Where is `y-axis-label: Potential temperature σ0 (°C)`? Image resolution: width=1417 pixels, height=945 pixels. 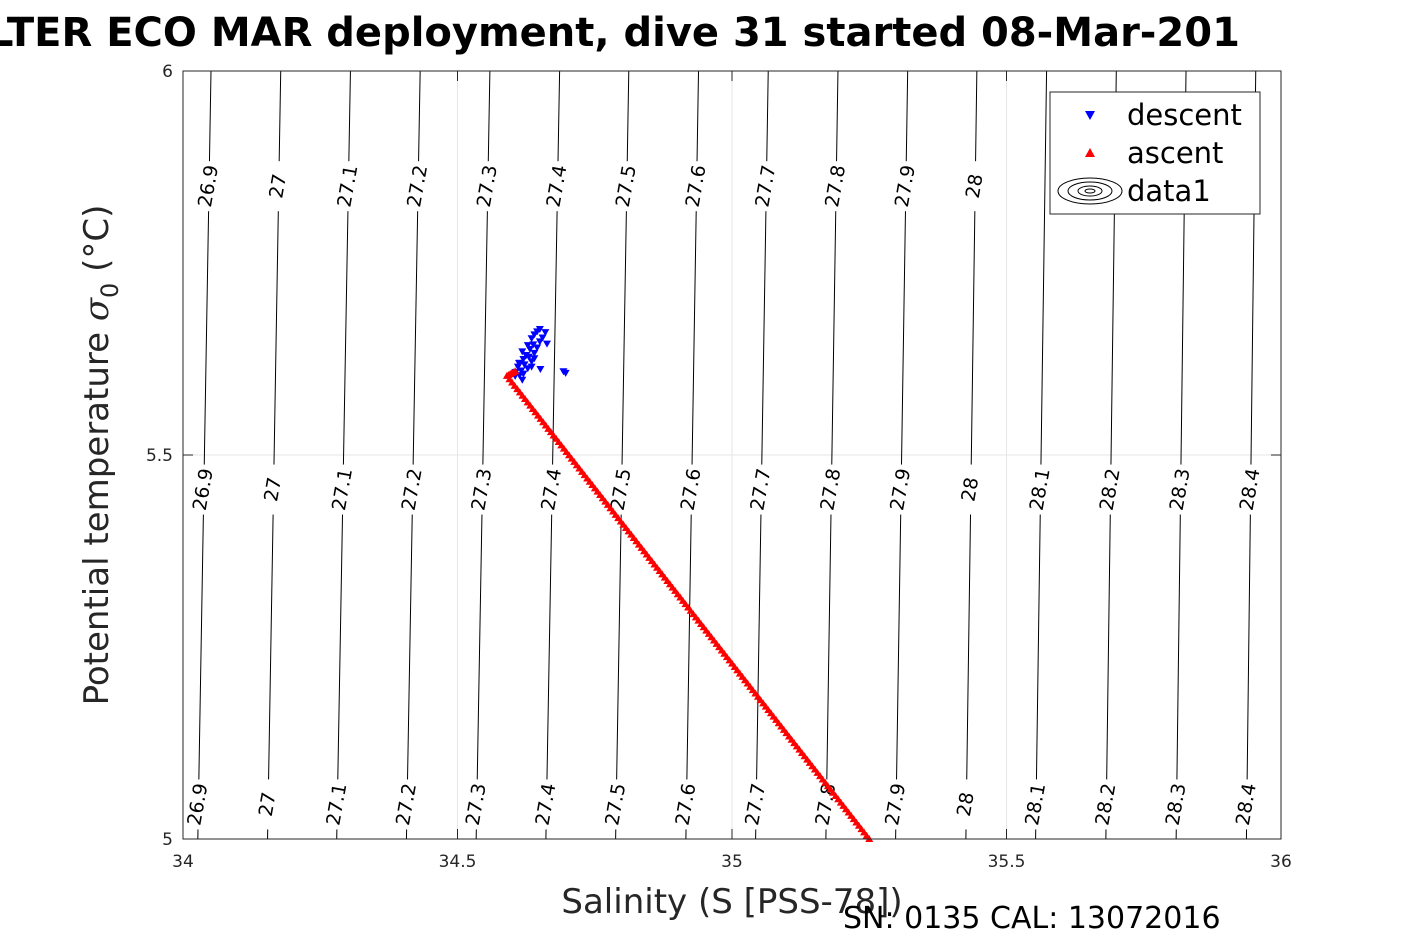 y-axis-label: Potential temperature σ0 (°C) is located at coordinates (100, 455).